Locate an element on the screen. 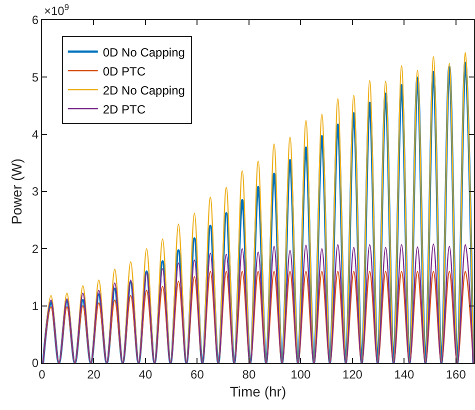  legend-label: 0D PTC is located at coordinates (124, 71).